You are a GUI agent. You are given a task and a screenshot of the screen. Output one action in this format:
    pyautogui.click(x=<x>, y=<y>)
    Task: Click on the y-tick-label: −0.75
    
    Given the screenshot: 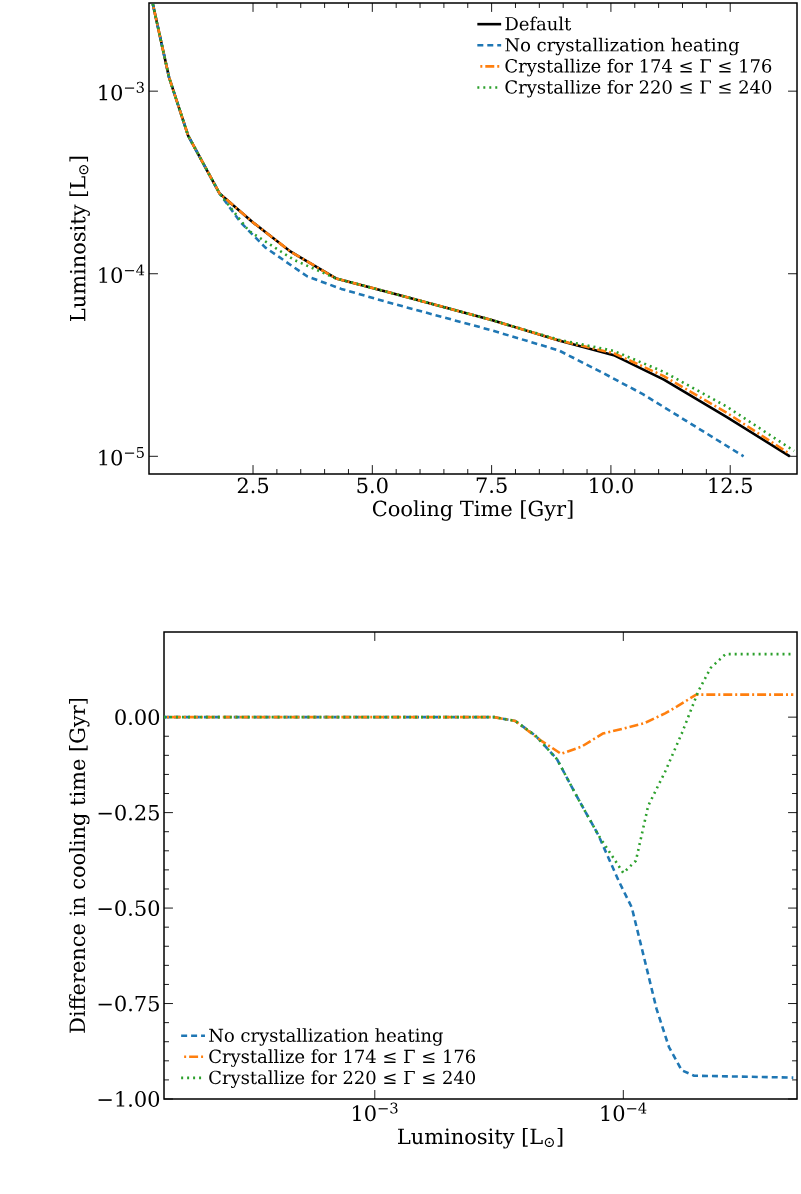 What is the action you would take?
    pyautogui.click(x=128, y=1003)
    